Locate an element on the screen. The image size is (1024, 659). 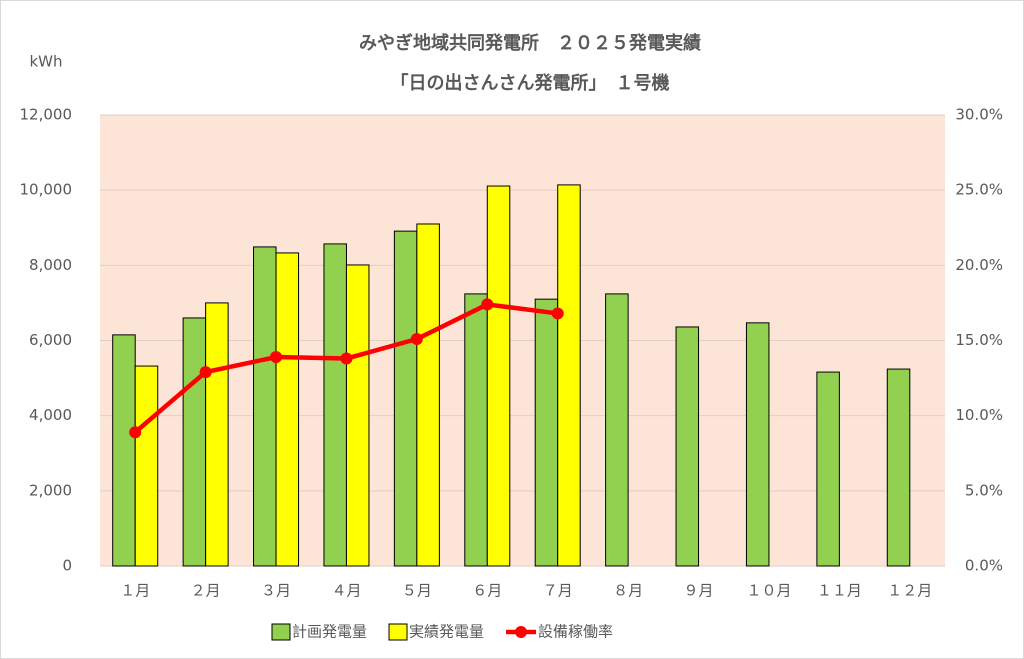
chart-title: みやぎ地域共同発電所 ２０２５発電実績 is located at coordinates (530, 43).